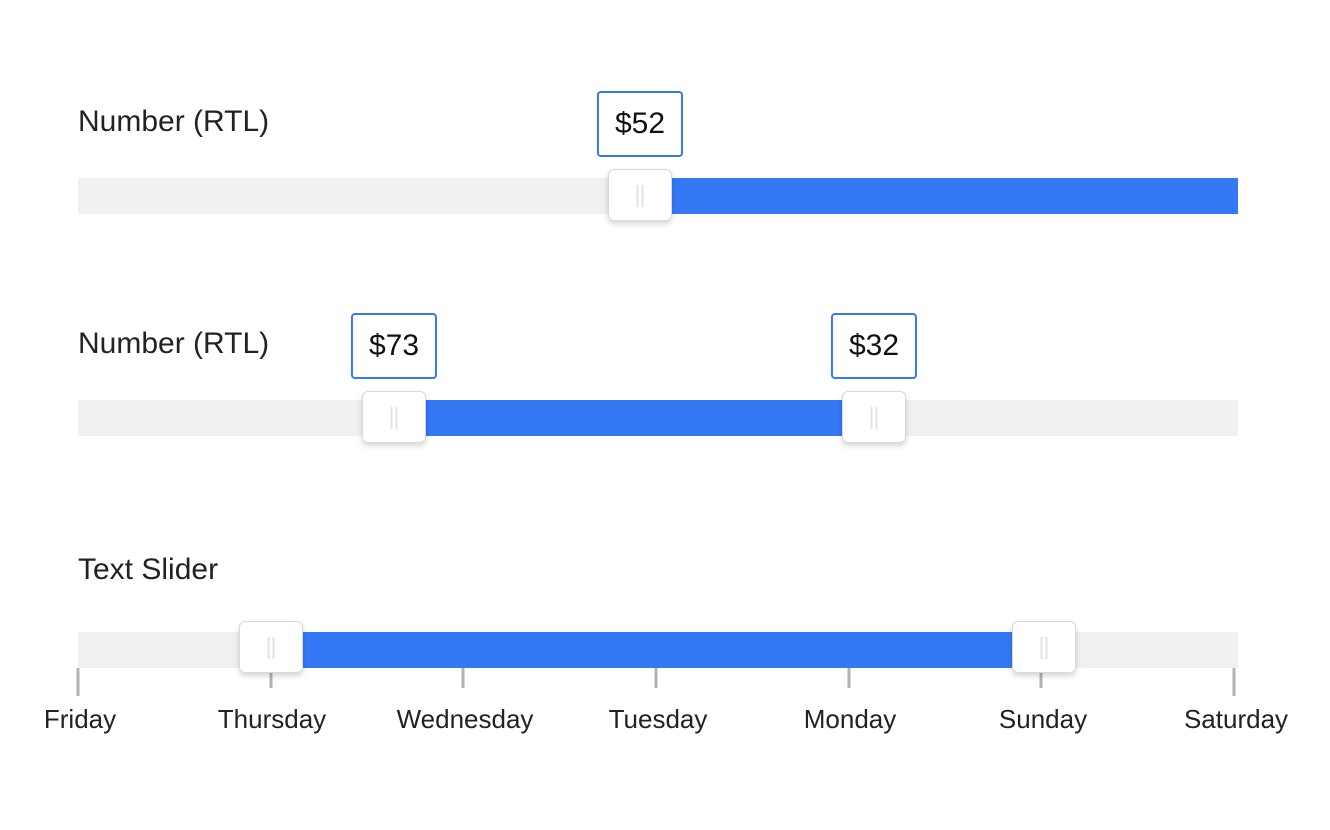  I want to click on slider-3-end-handle, so click(1044, 647).